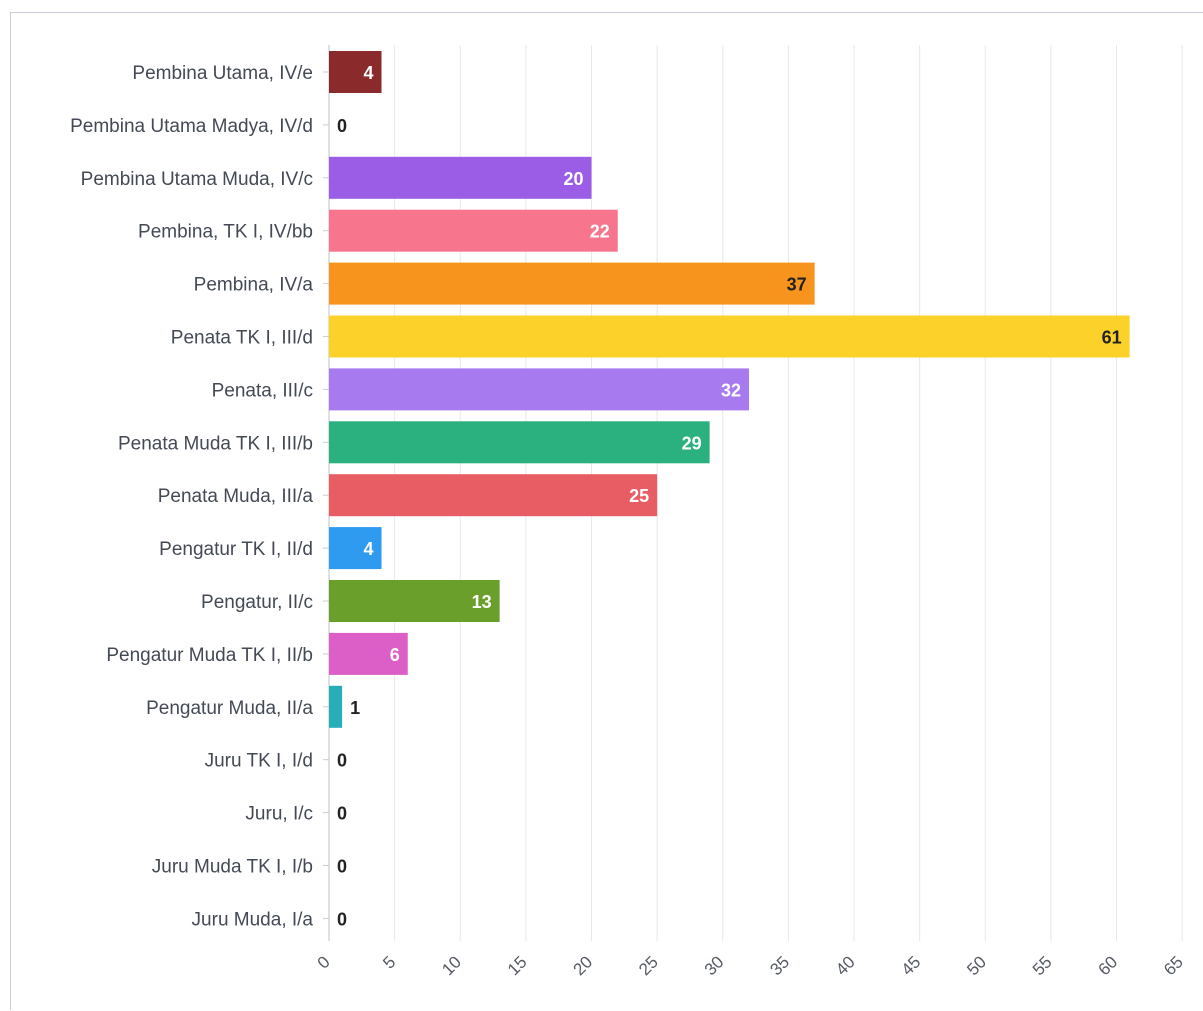 The height and width of the screenshot is (1011, 1203). I want to click on category-label: Pembina, TK I, IV/bb, so click(225, 232).